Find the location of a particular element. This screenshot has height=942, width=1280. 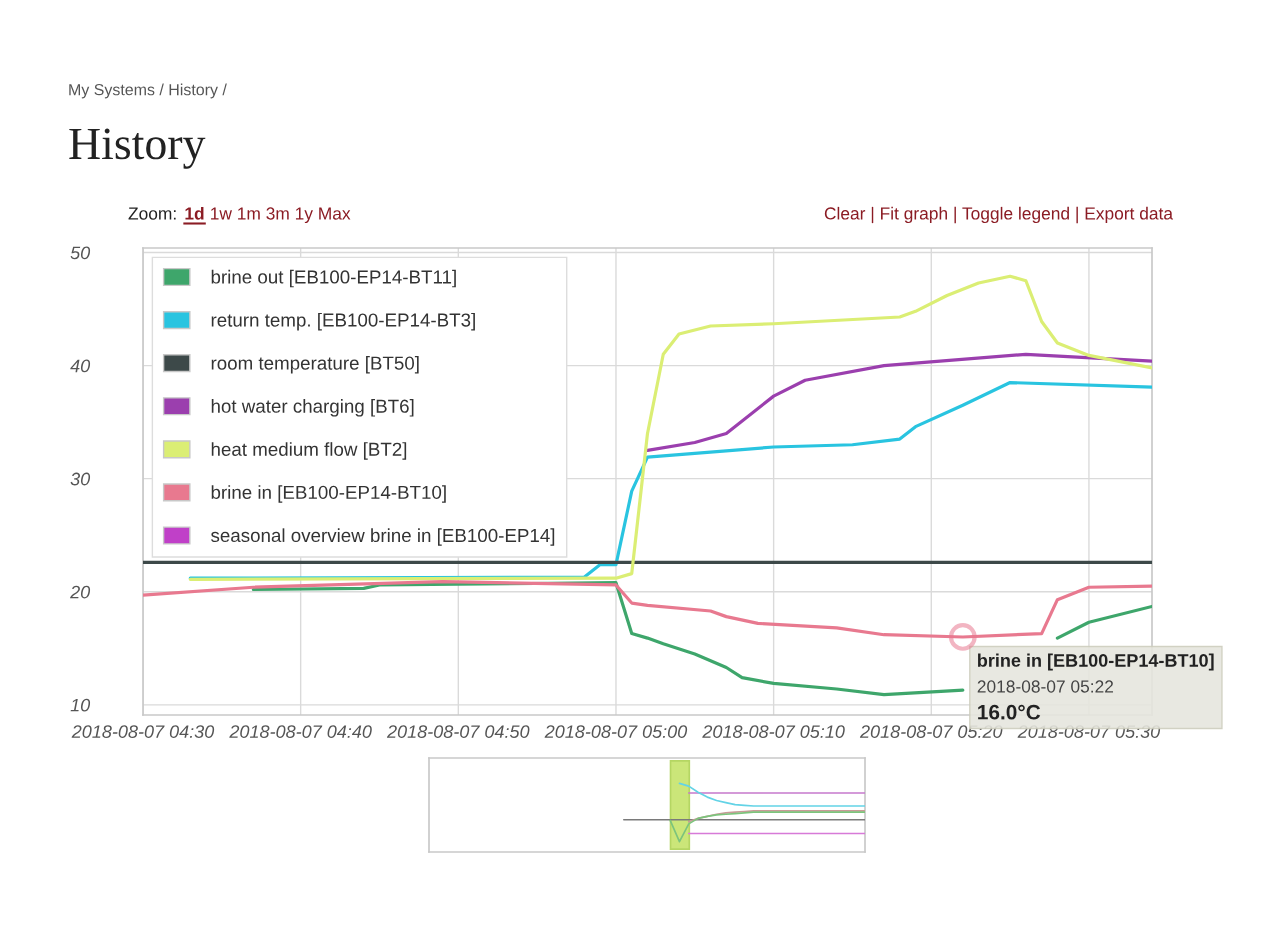

y-tick-label: 30 is located at coordinates (80, 479).